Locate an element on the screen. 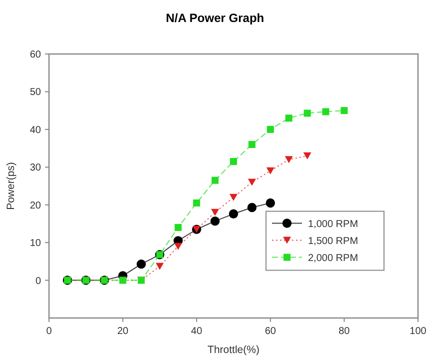 Image resolution: width=430 pixels, height=361 pixels. x-tick-label: 60 is located at coordinates (270, 331).